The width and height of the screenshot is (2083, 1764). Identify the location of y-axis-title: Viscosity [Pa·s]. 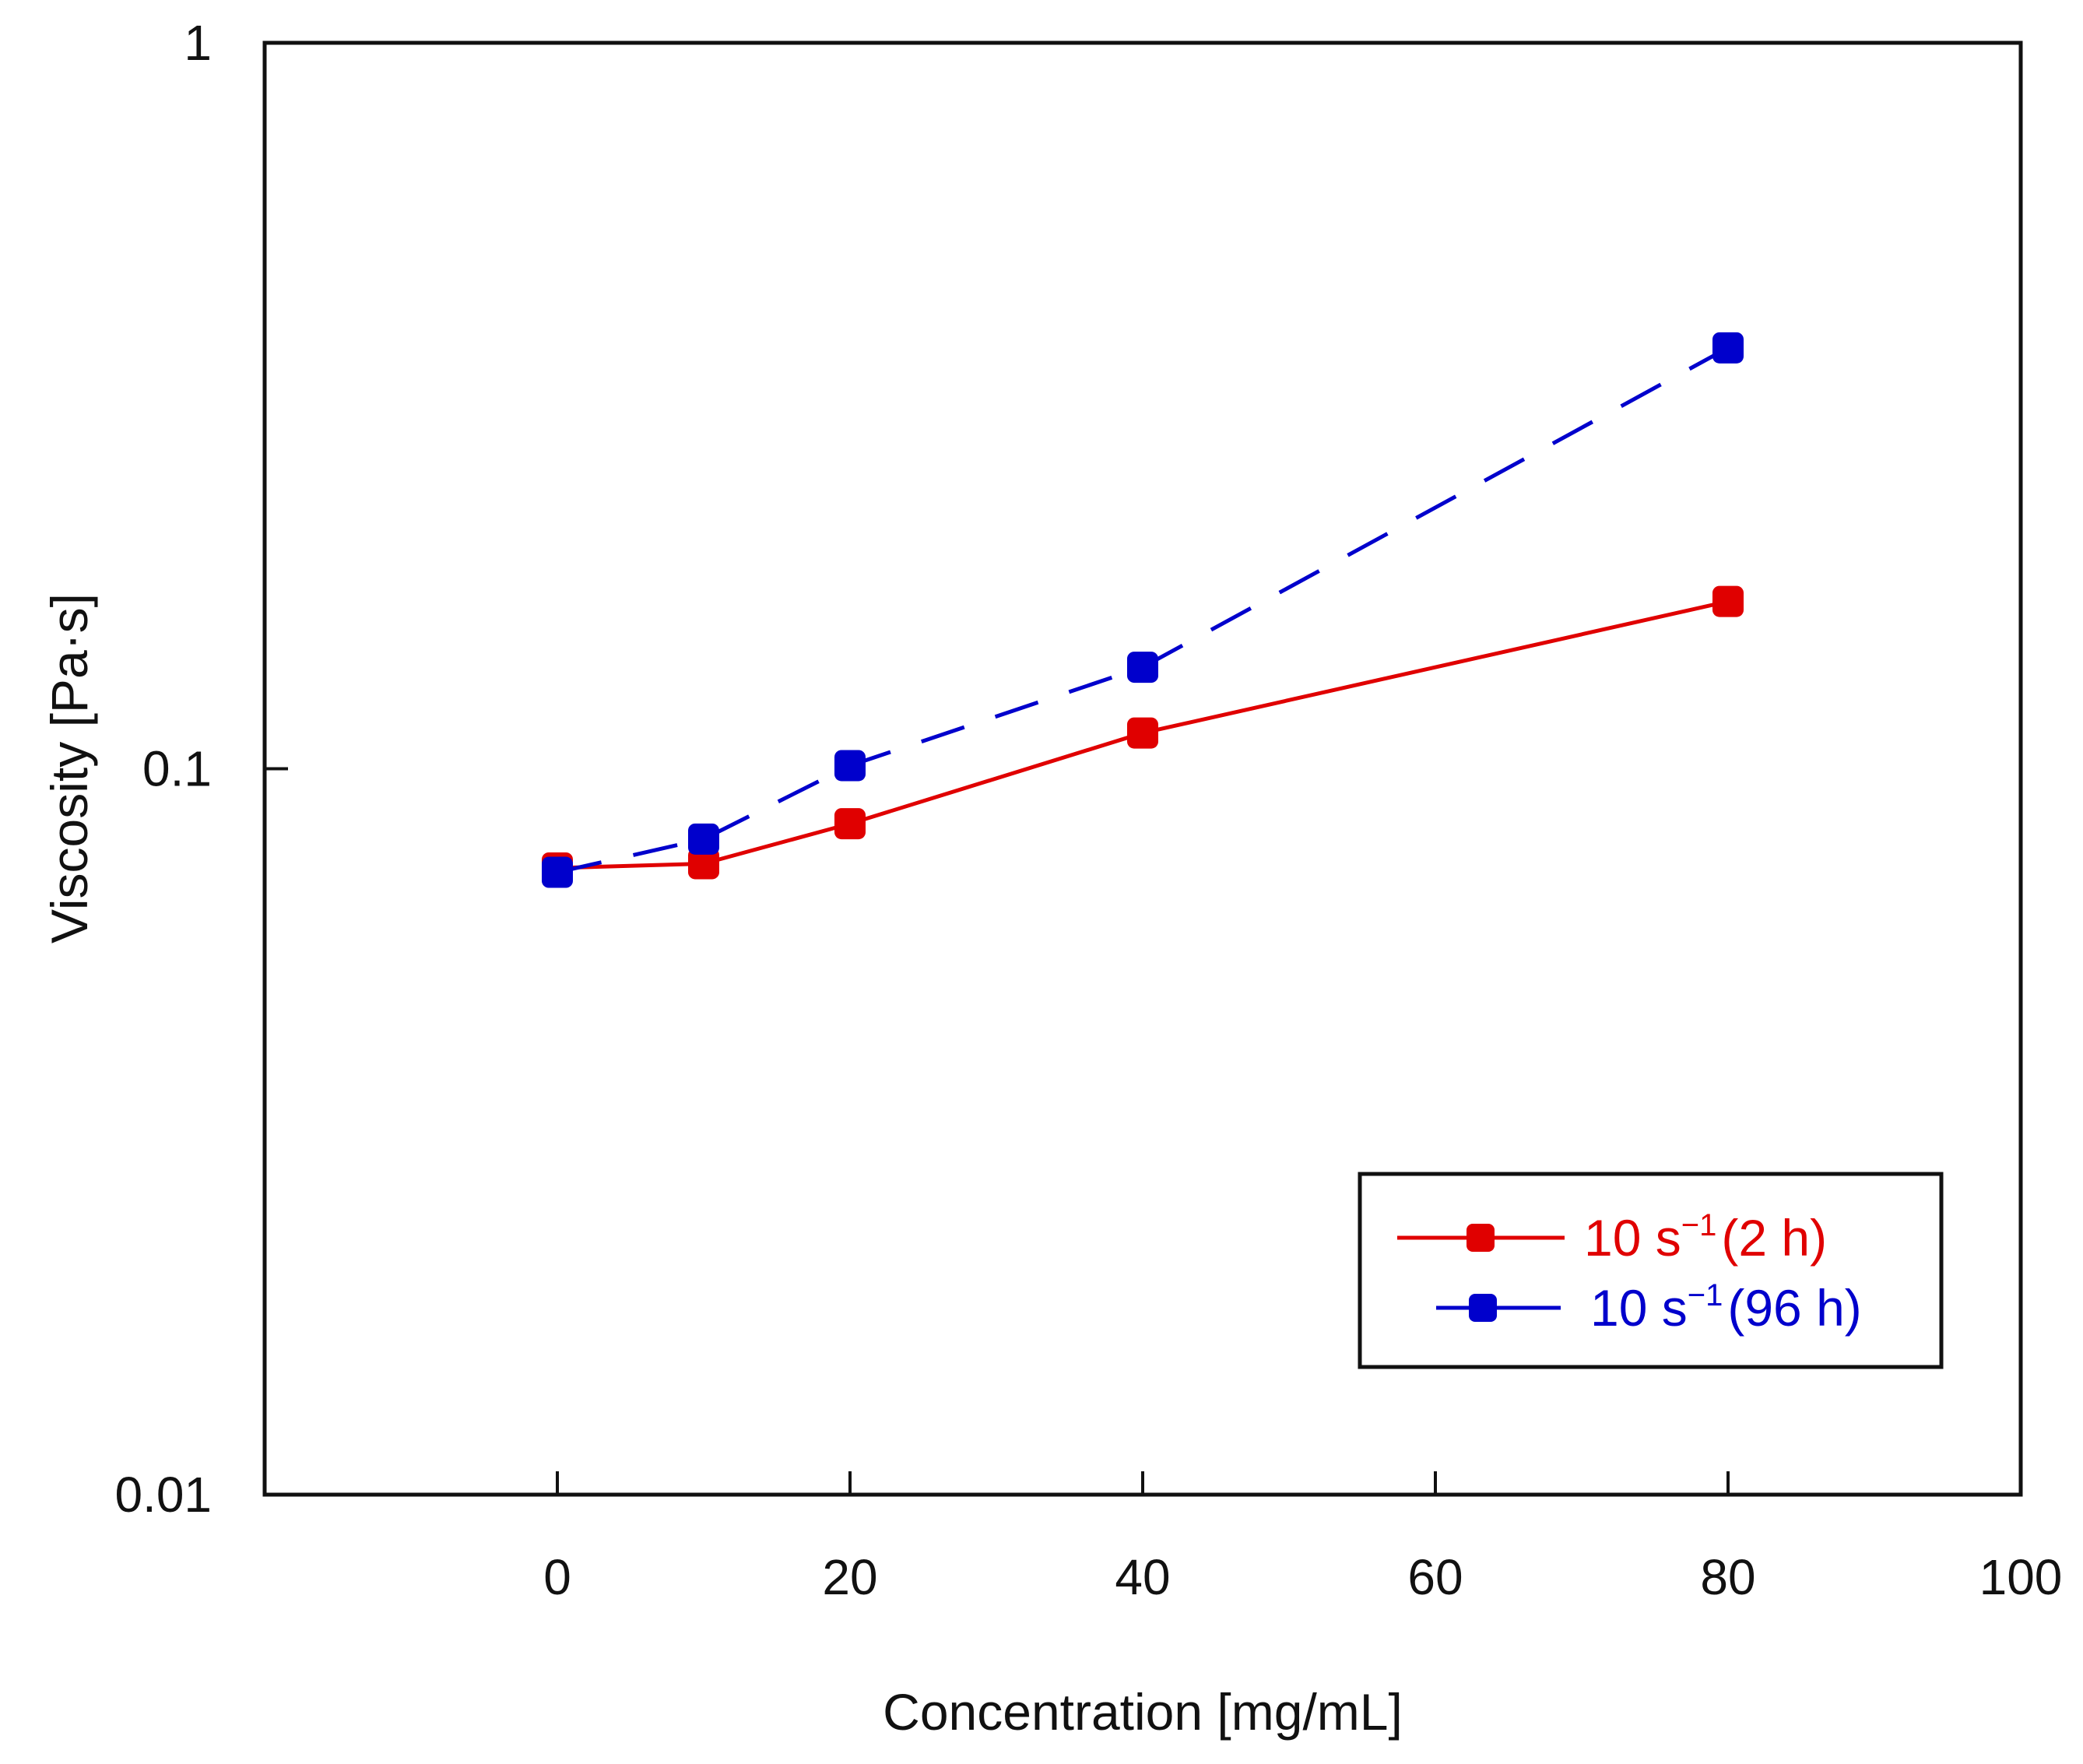
(69, 768).